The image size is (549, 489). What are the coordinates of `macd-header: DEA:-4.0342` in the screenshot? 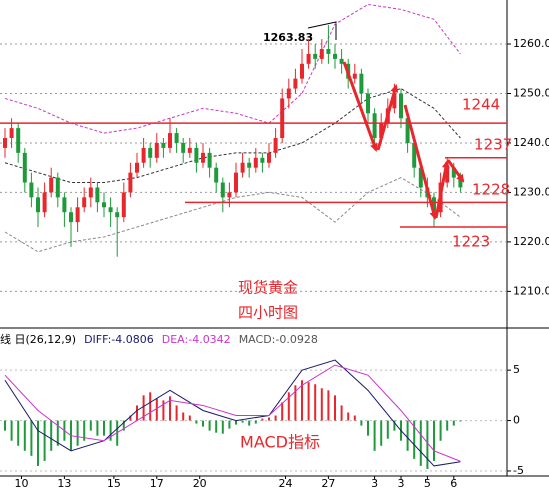 It's located at (196, 339).